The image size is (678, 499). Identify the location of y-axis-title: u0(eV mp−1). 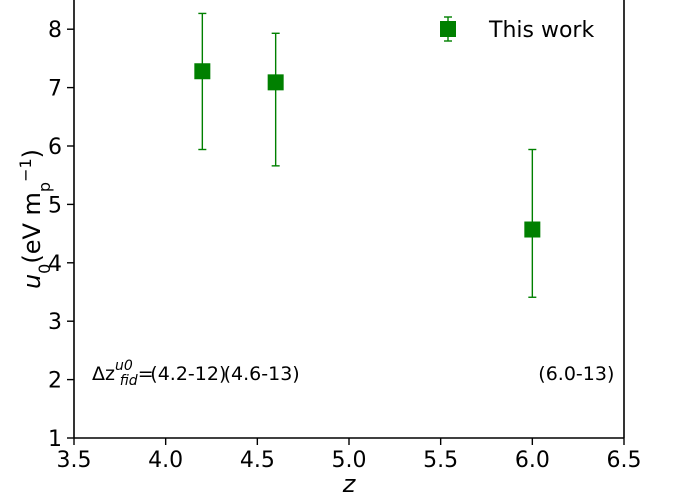
(35, 219).